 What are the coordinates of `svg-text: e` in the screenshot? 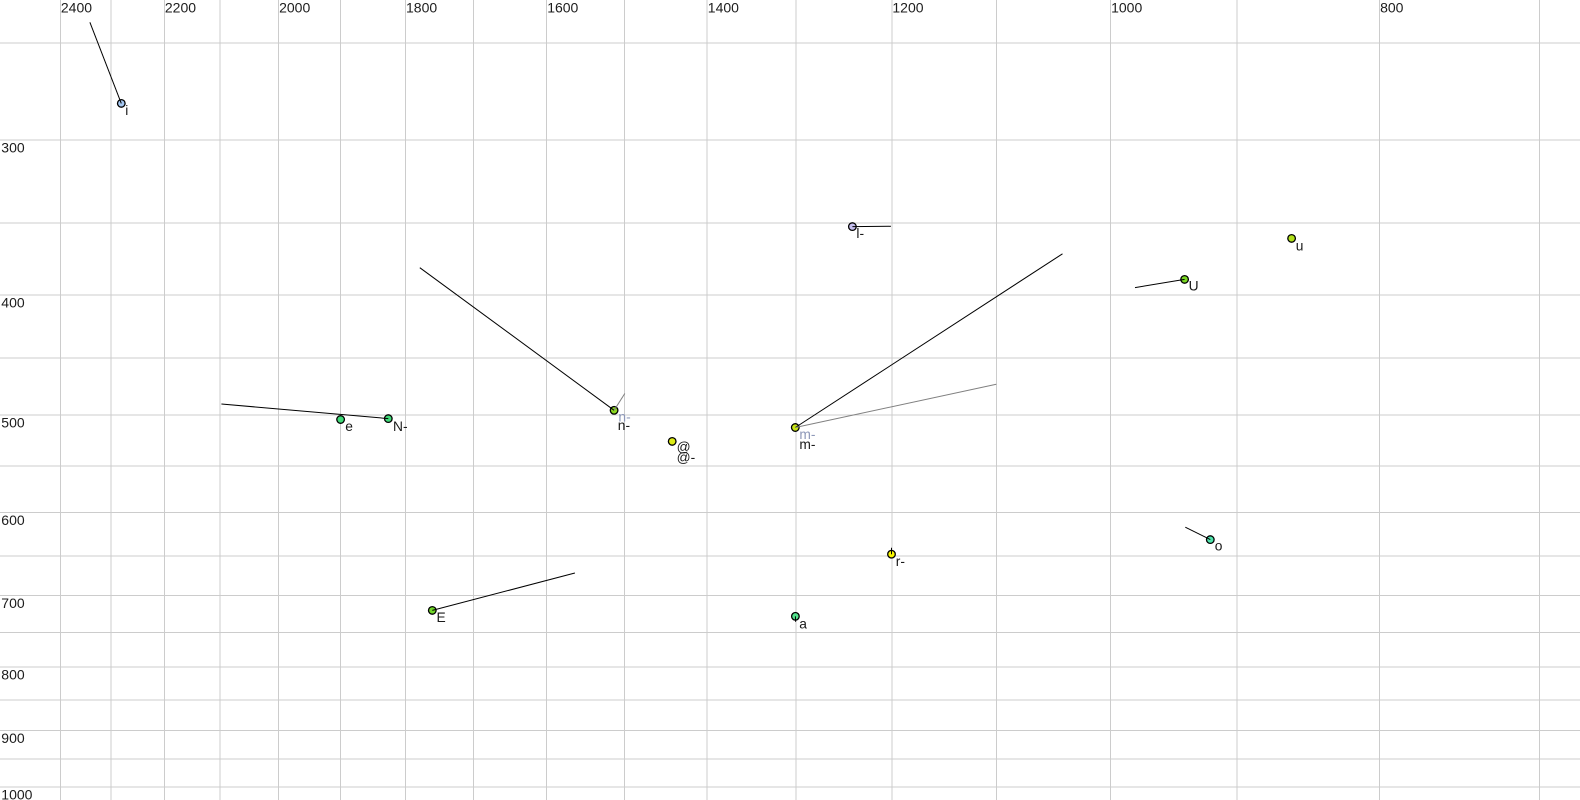 It's located at (349, 426).